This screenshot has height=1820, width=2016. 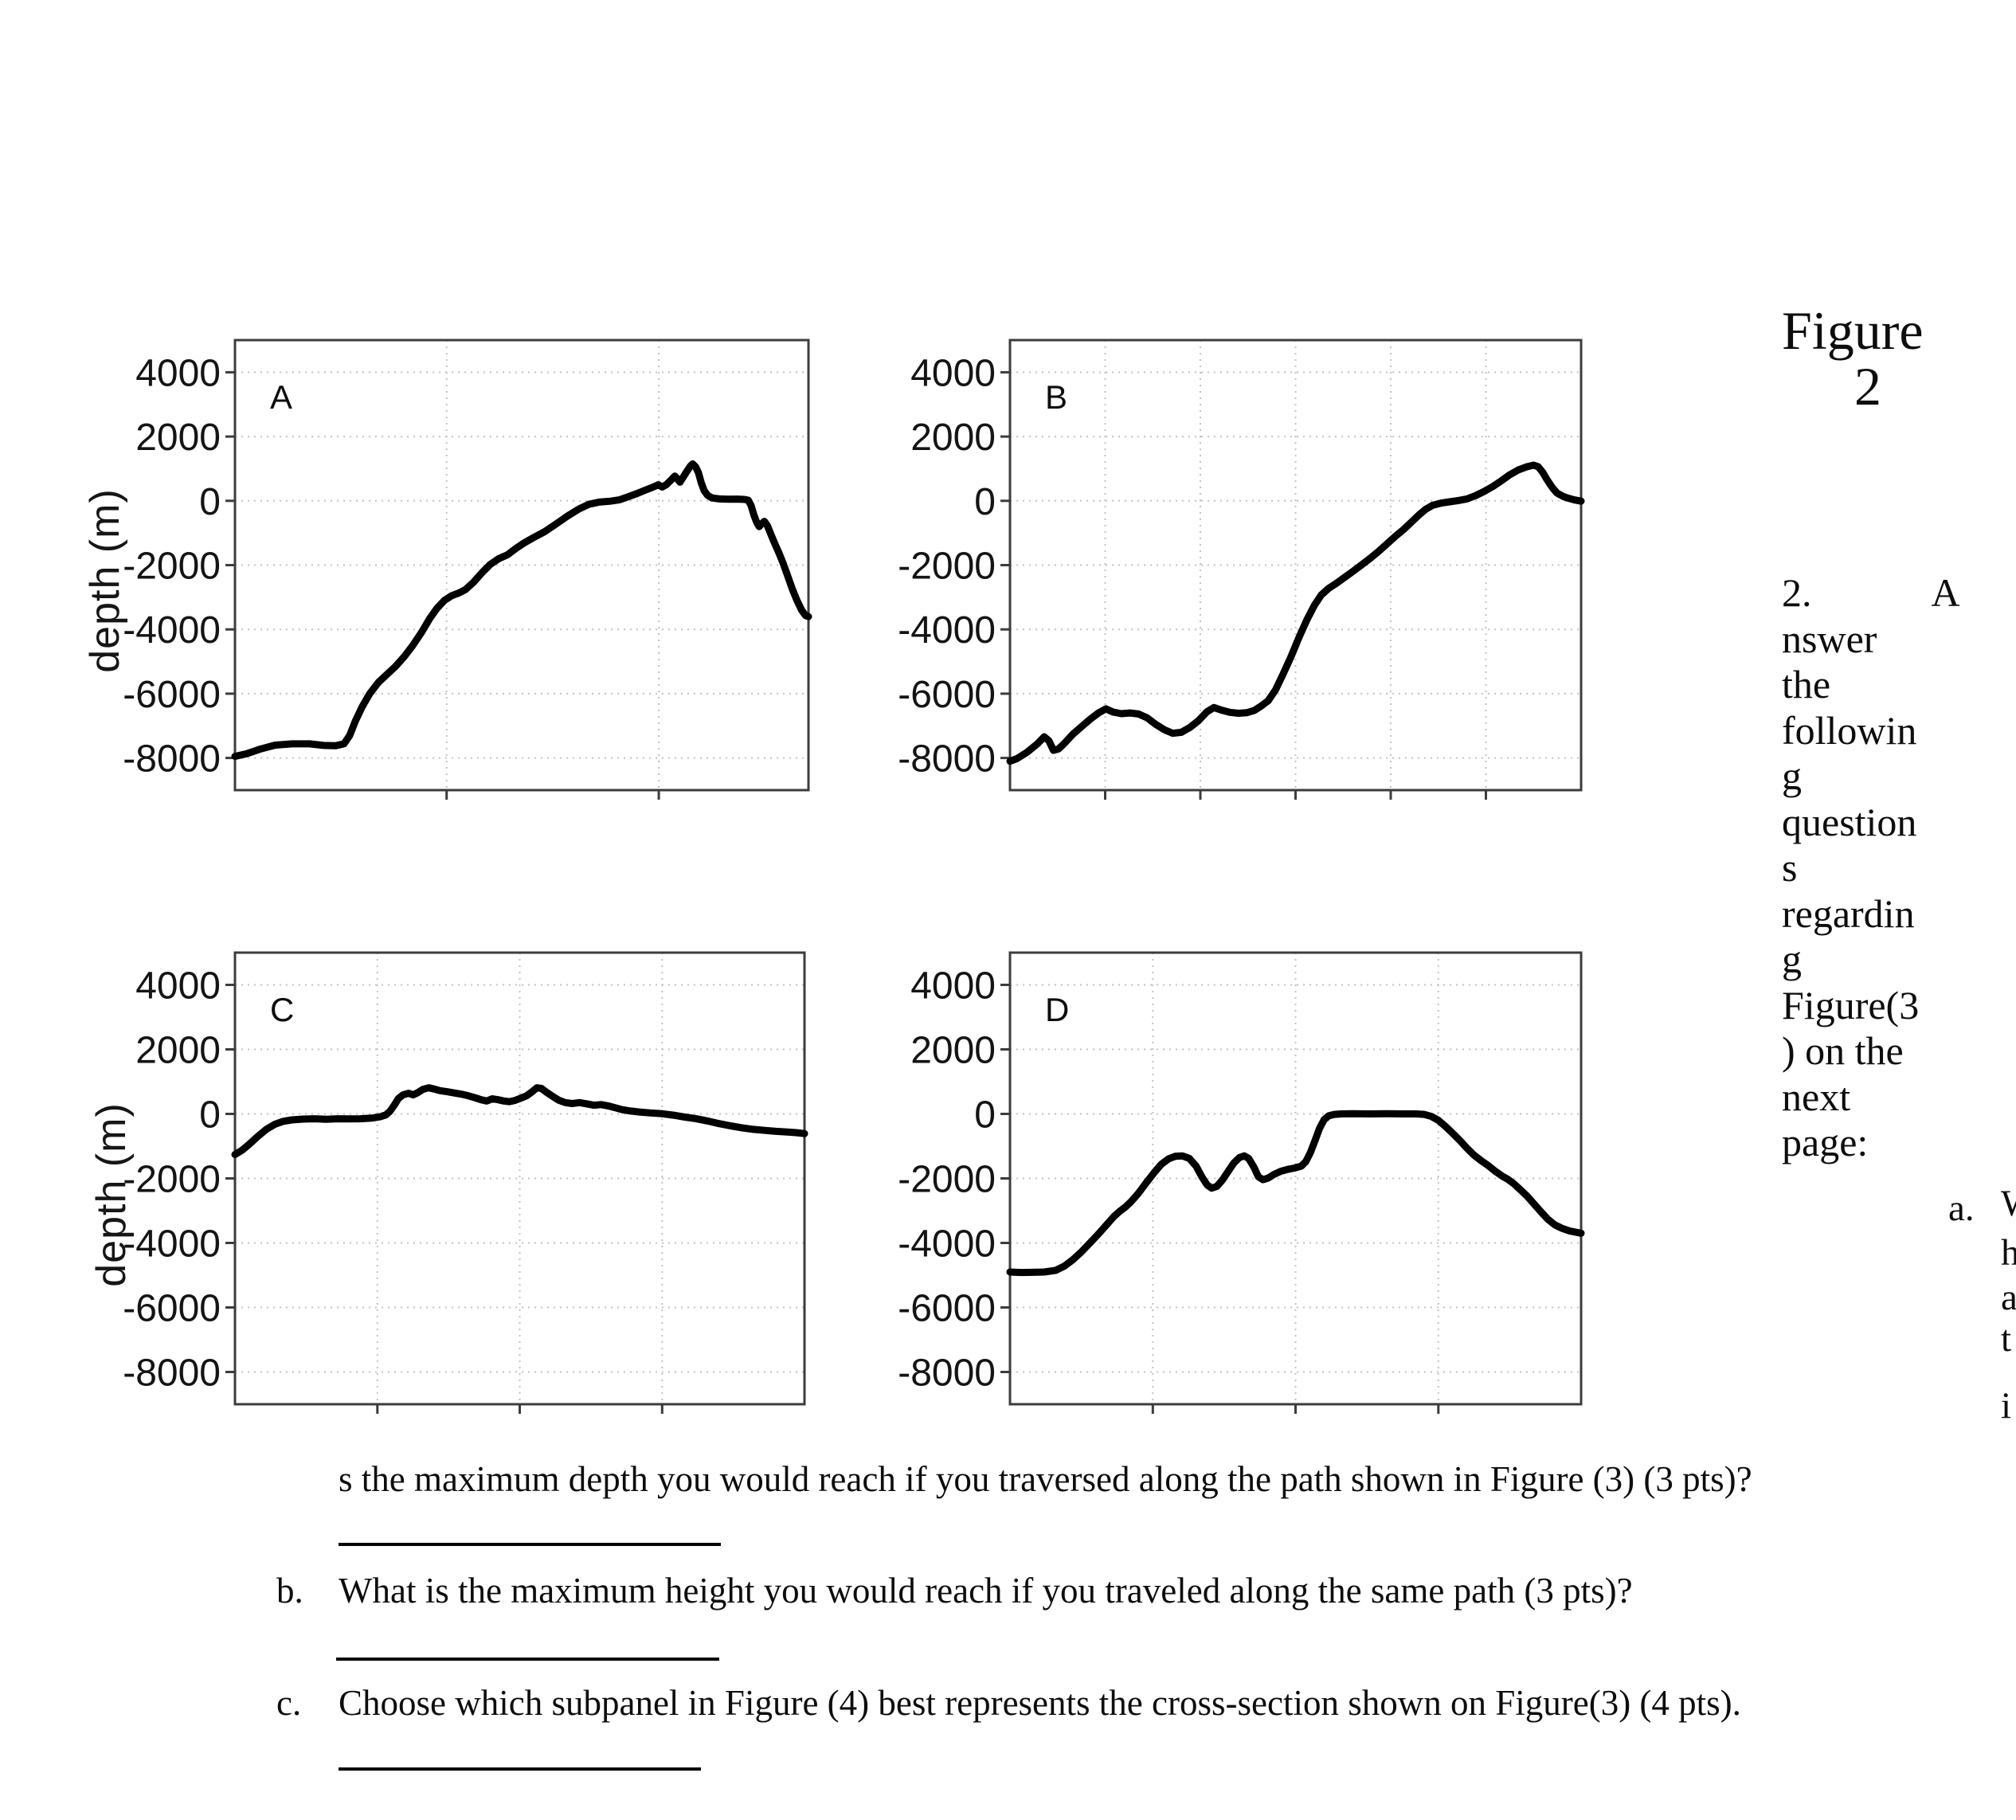 What do you see at coordinates (178, 373) in the screenshot?
I see `panel-A-ytick-label: 4000` at bounding box center [178, 373].